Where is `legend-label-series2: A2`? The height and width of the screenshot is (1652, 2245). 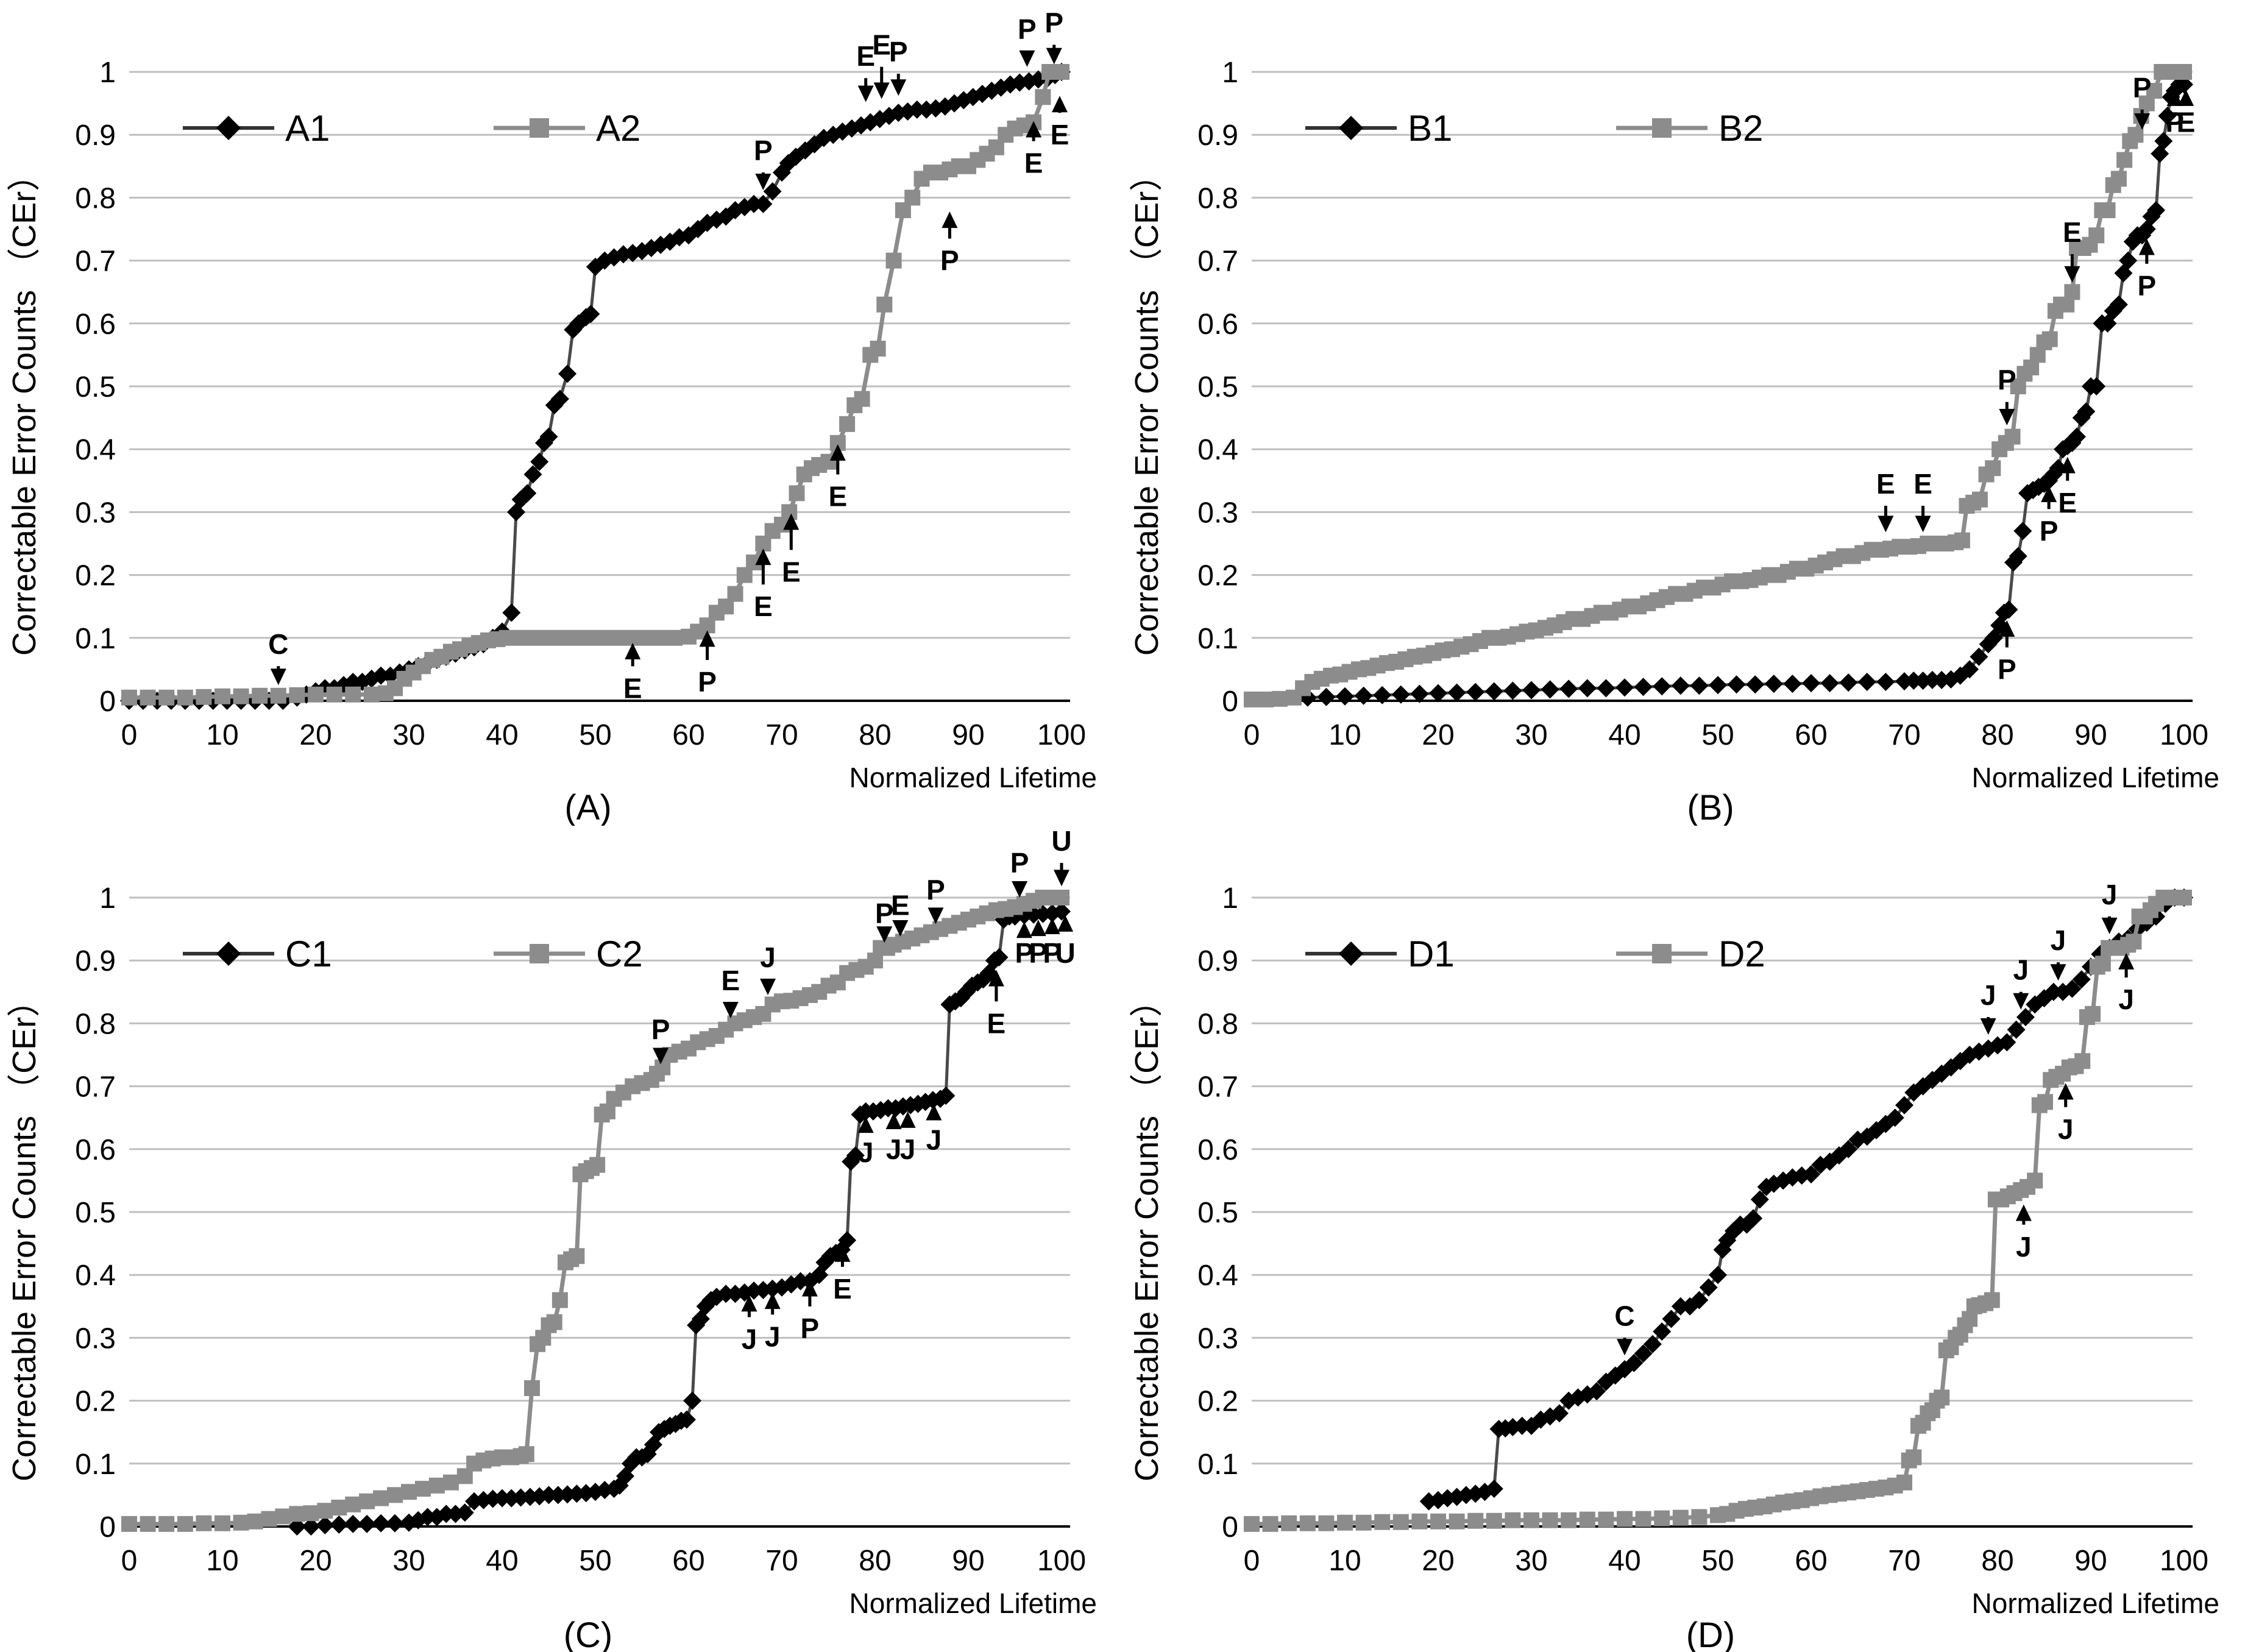 legend-label-series2: A2 is located at coordinates (618, 128).